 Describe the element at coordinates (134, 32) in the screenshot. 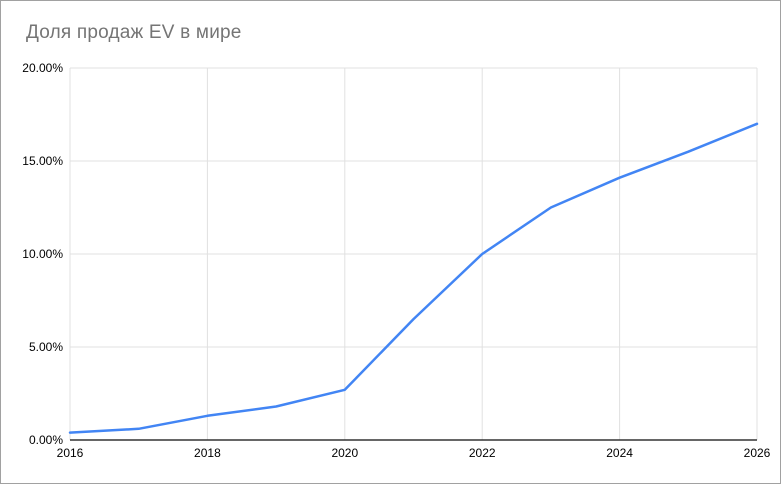

I see `chart-title: Доля продаж EV в мире` at that location.